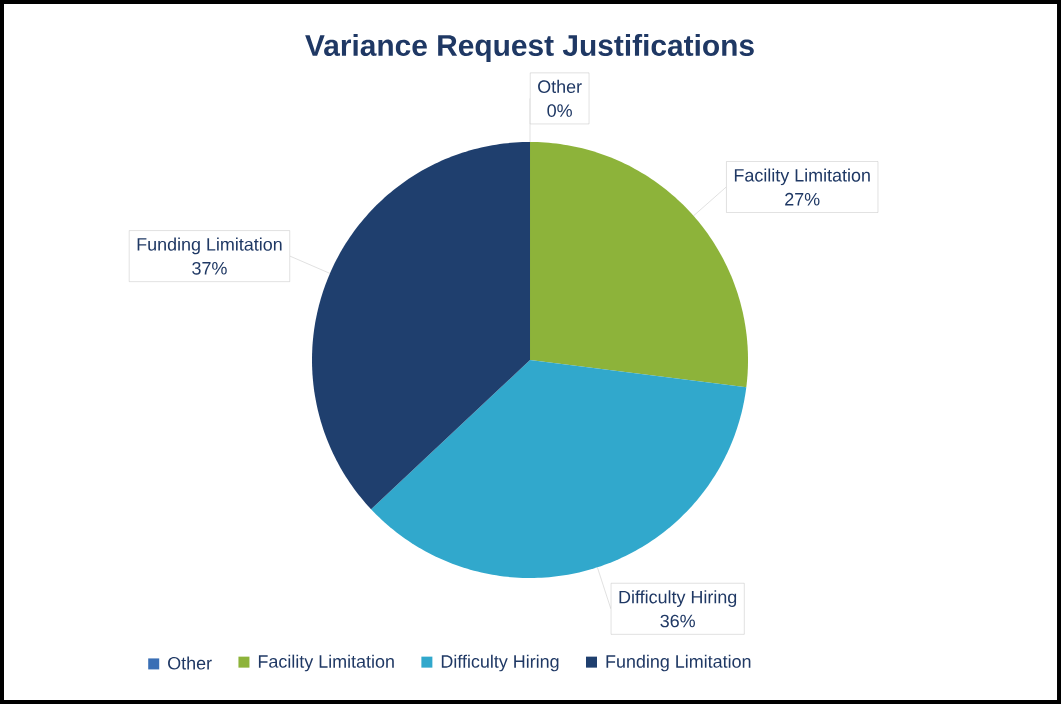  I want to click on legend-label: Difficulty Hiring, so click(500, 663).